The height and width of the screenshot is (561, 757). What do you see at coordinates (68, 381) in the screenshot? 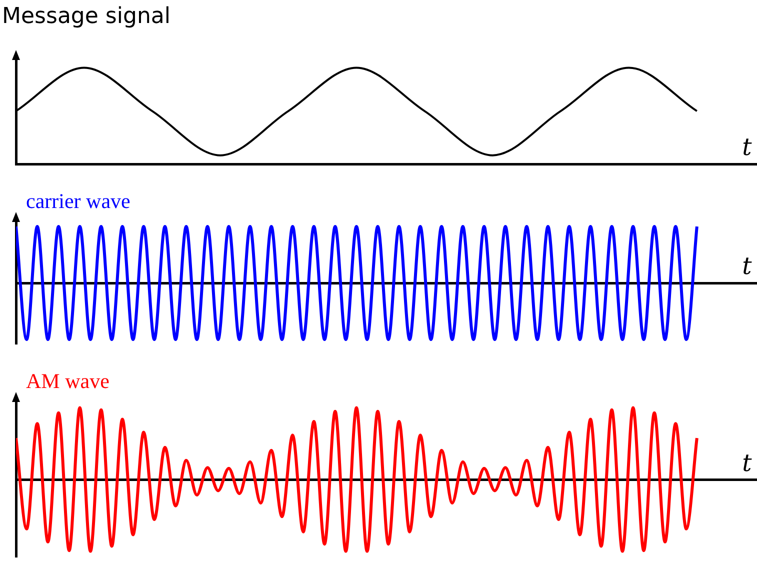
I see `series-label: AM wave` at bounding box center [68, 381].